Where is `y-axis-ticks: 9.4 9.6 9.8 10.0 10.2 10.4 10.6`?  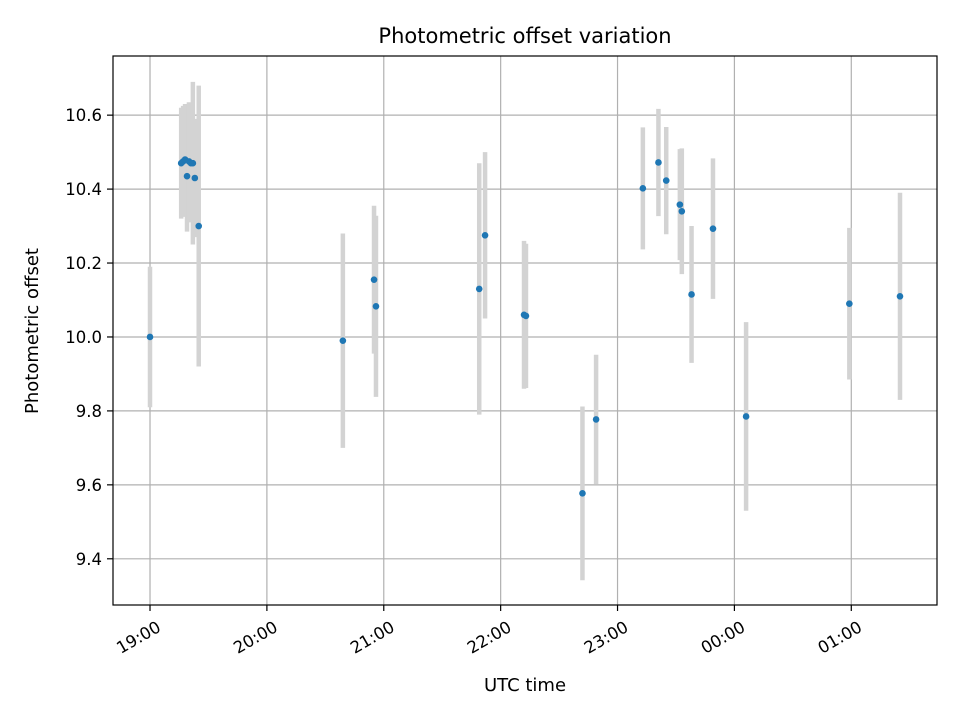 y-axis-ticks: 9.4 9.6 9.8 10.0 10.2 10.4 10.6 is located at coordinates (89, 337).